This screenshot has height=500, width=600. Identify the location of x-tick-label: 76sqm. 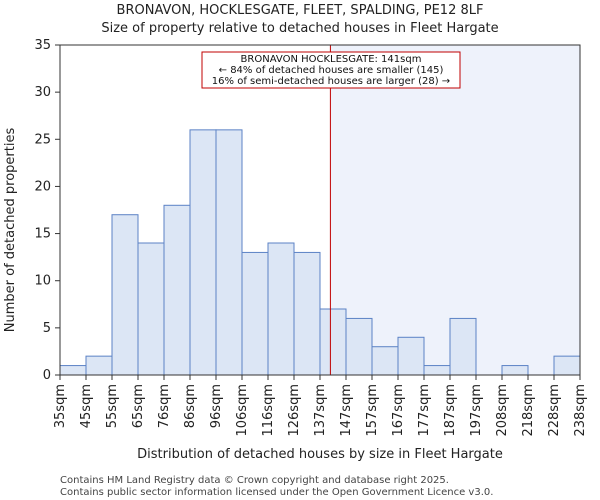
(164, 406).